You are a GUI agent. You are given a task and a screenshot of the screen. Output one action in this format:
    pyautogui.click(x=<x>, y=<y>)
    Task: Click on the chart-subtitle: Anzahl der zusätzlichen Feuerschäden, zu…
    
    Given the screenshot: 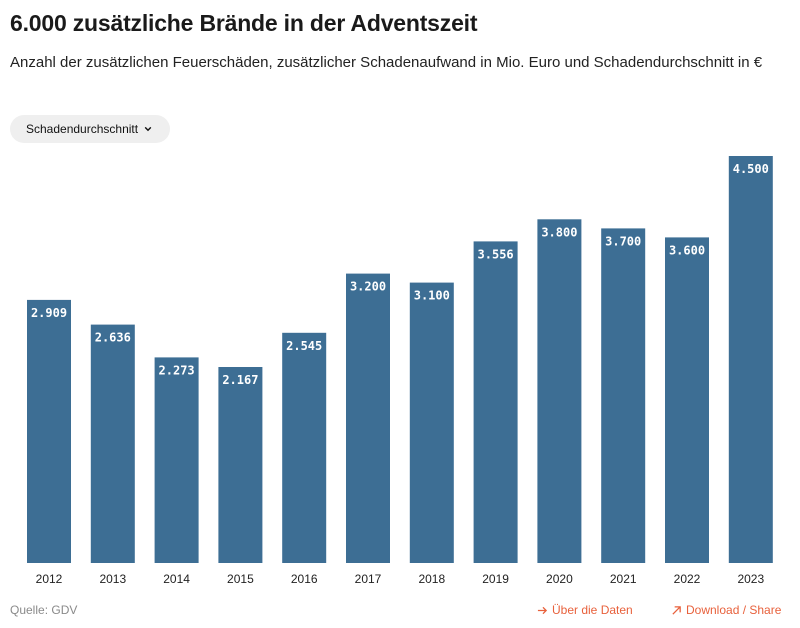 What is the action you would take?
    pyautogui.click(x=386, y=62)
    